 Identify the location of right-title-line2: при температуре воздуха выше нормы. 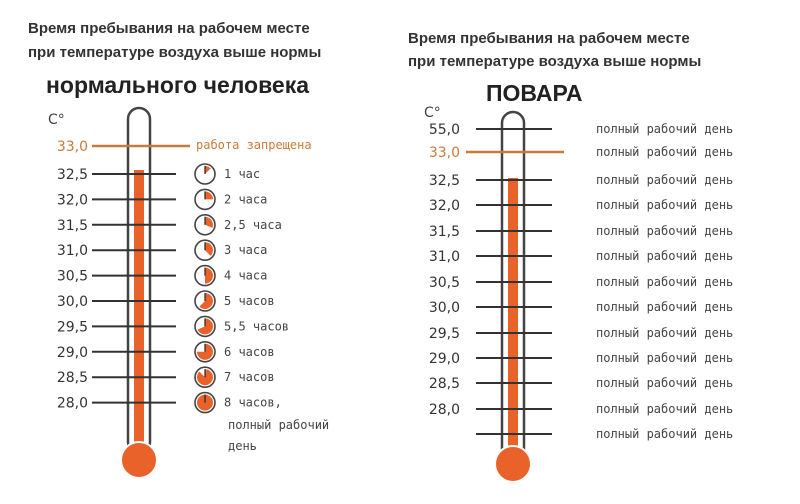
(554, 61).